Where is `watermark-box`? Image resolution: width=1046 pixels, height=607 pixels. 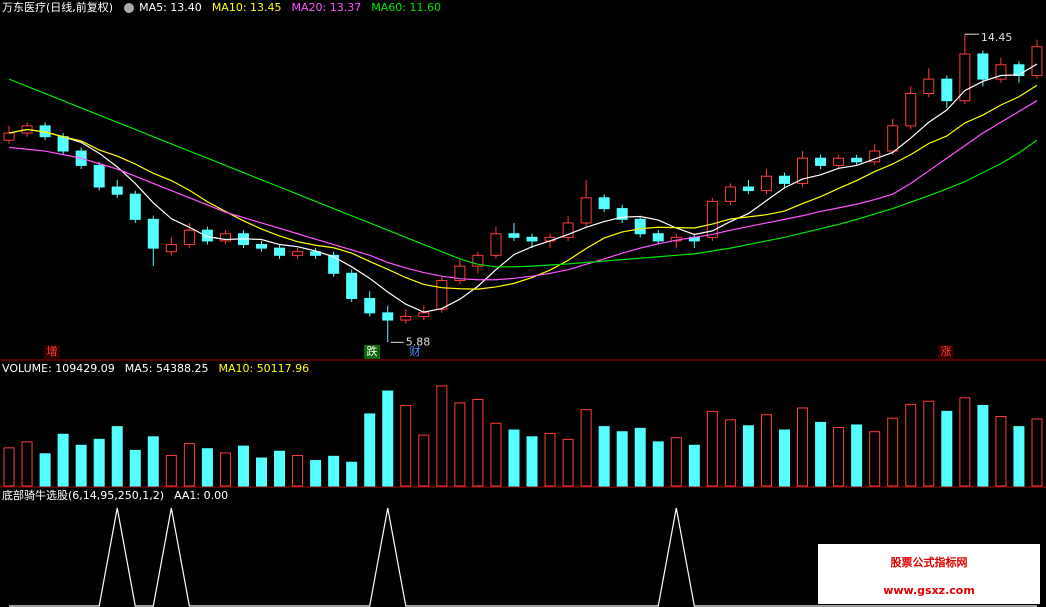
watermark-box is located at coordinates (929, 574).